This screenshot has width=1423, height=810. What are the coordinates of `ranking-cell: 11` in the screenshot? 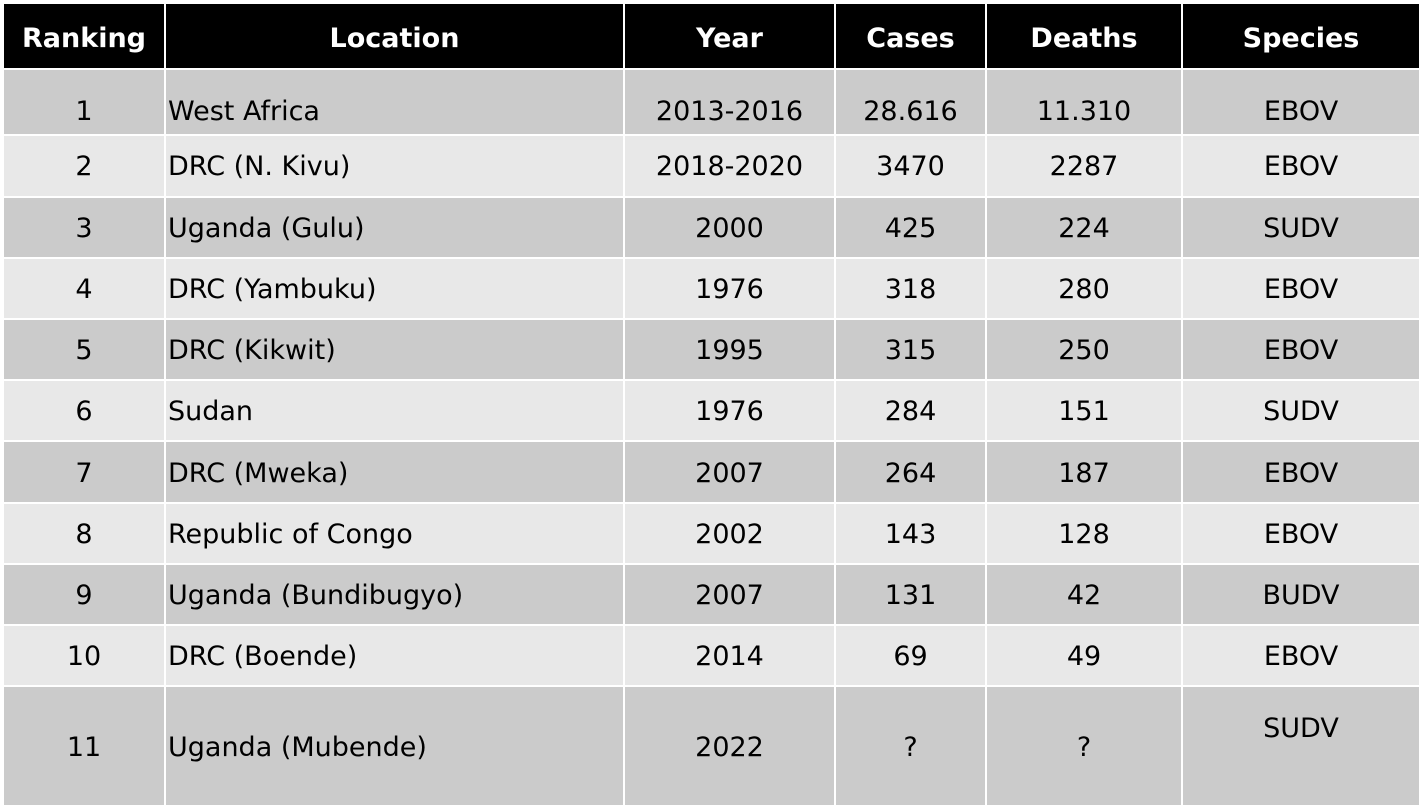 It's located at (84, 746).